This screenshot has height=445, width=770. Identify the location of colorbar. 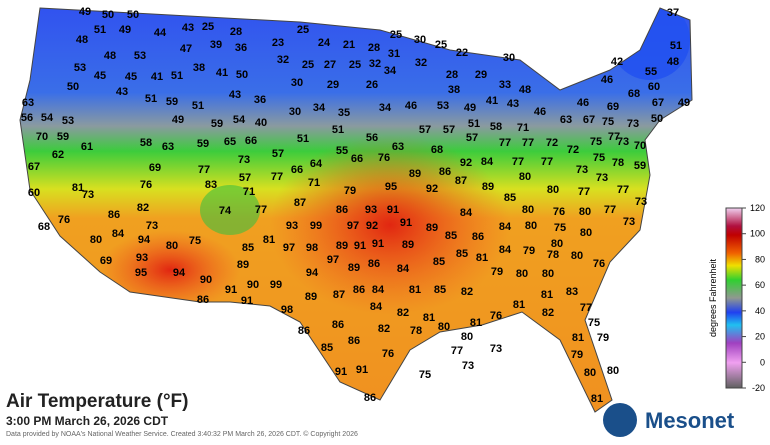
(734, 298).